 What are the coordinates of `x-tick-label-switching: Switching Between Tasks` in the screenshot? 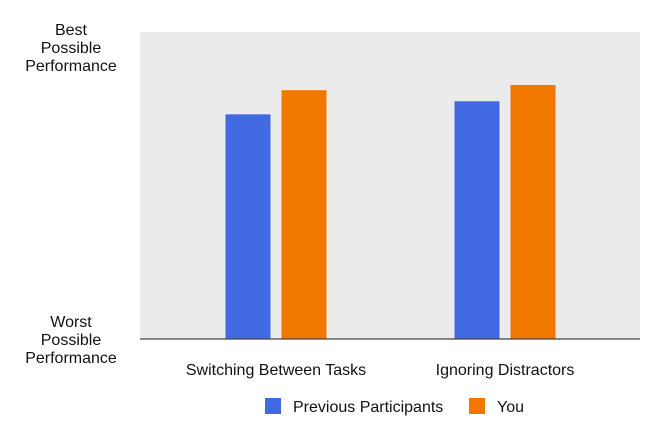 It's located at (276, 370).